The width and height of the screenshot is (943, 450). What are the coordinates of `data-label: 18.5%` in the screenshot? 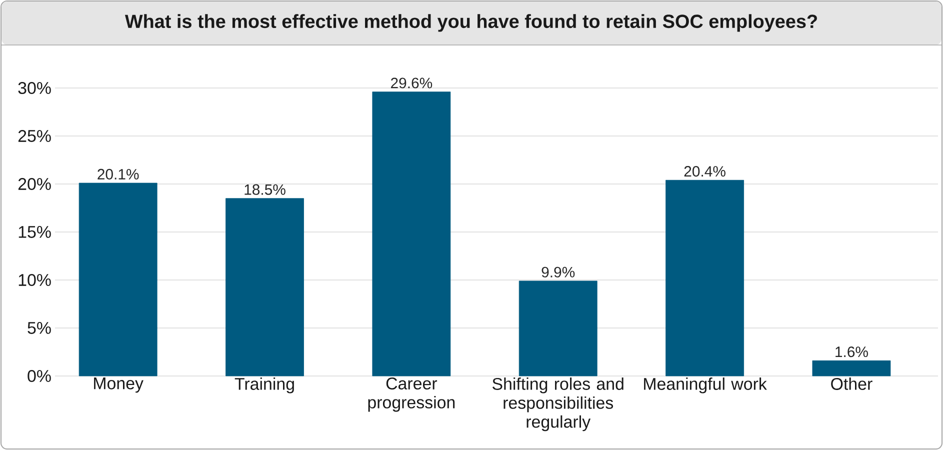 It's located at (265, 189).